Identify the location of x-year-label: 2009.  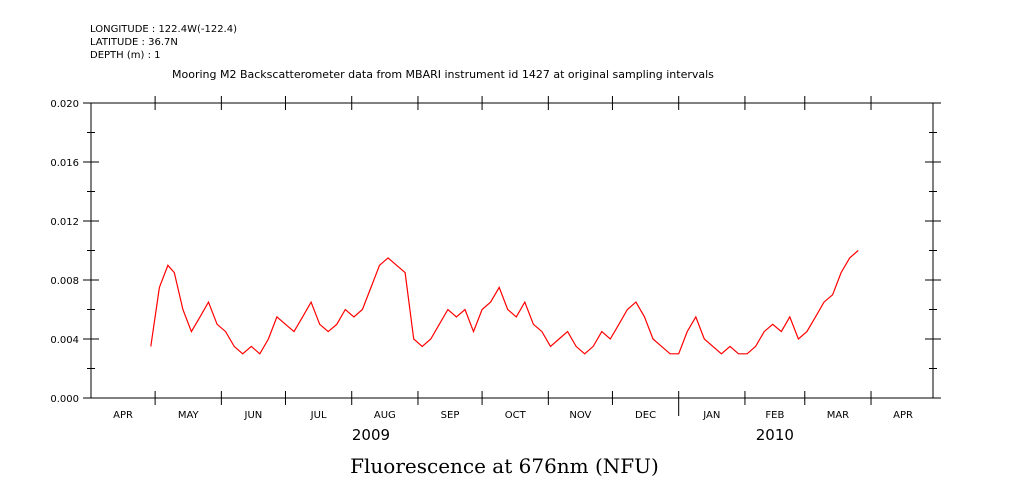
(371, 435).